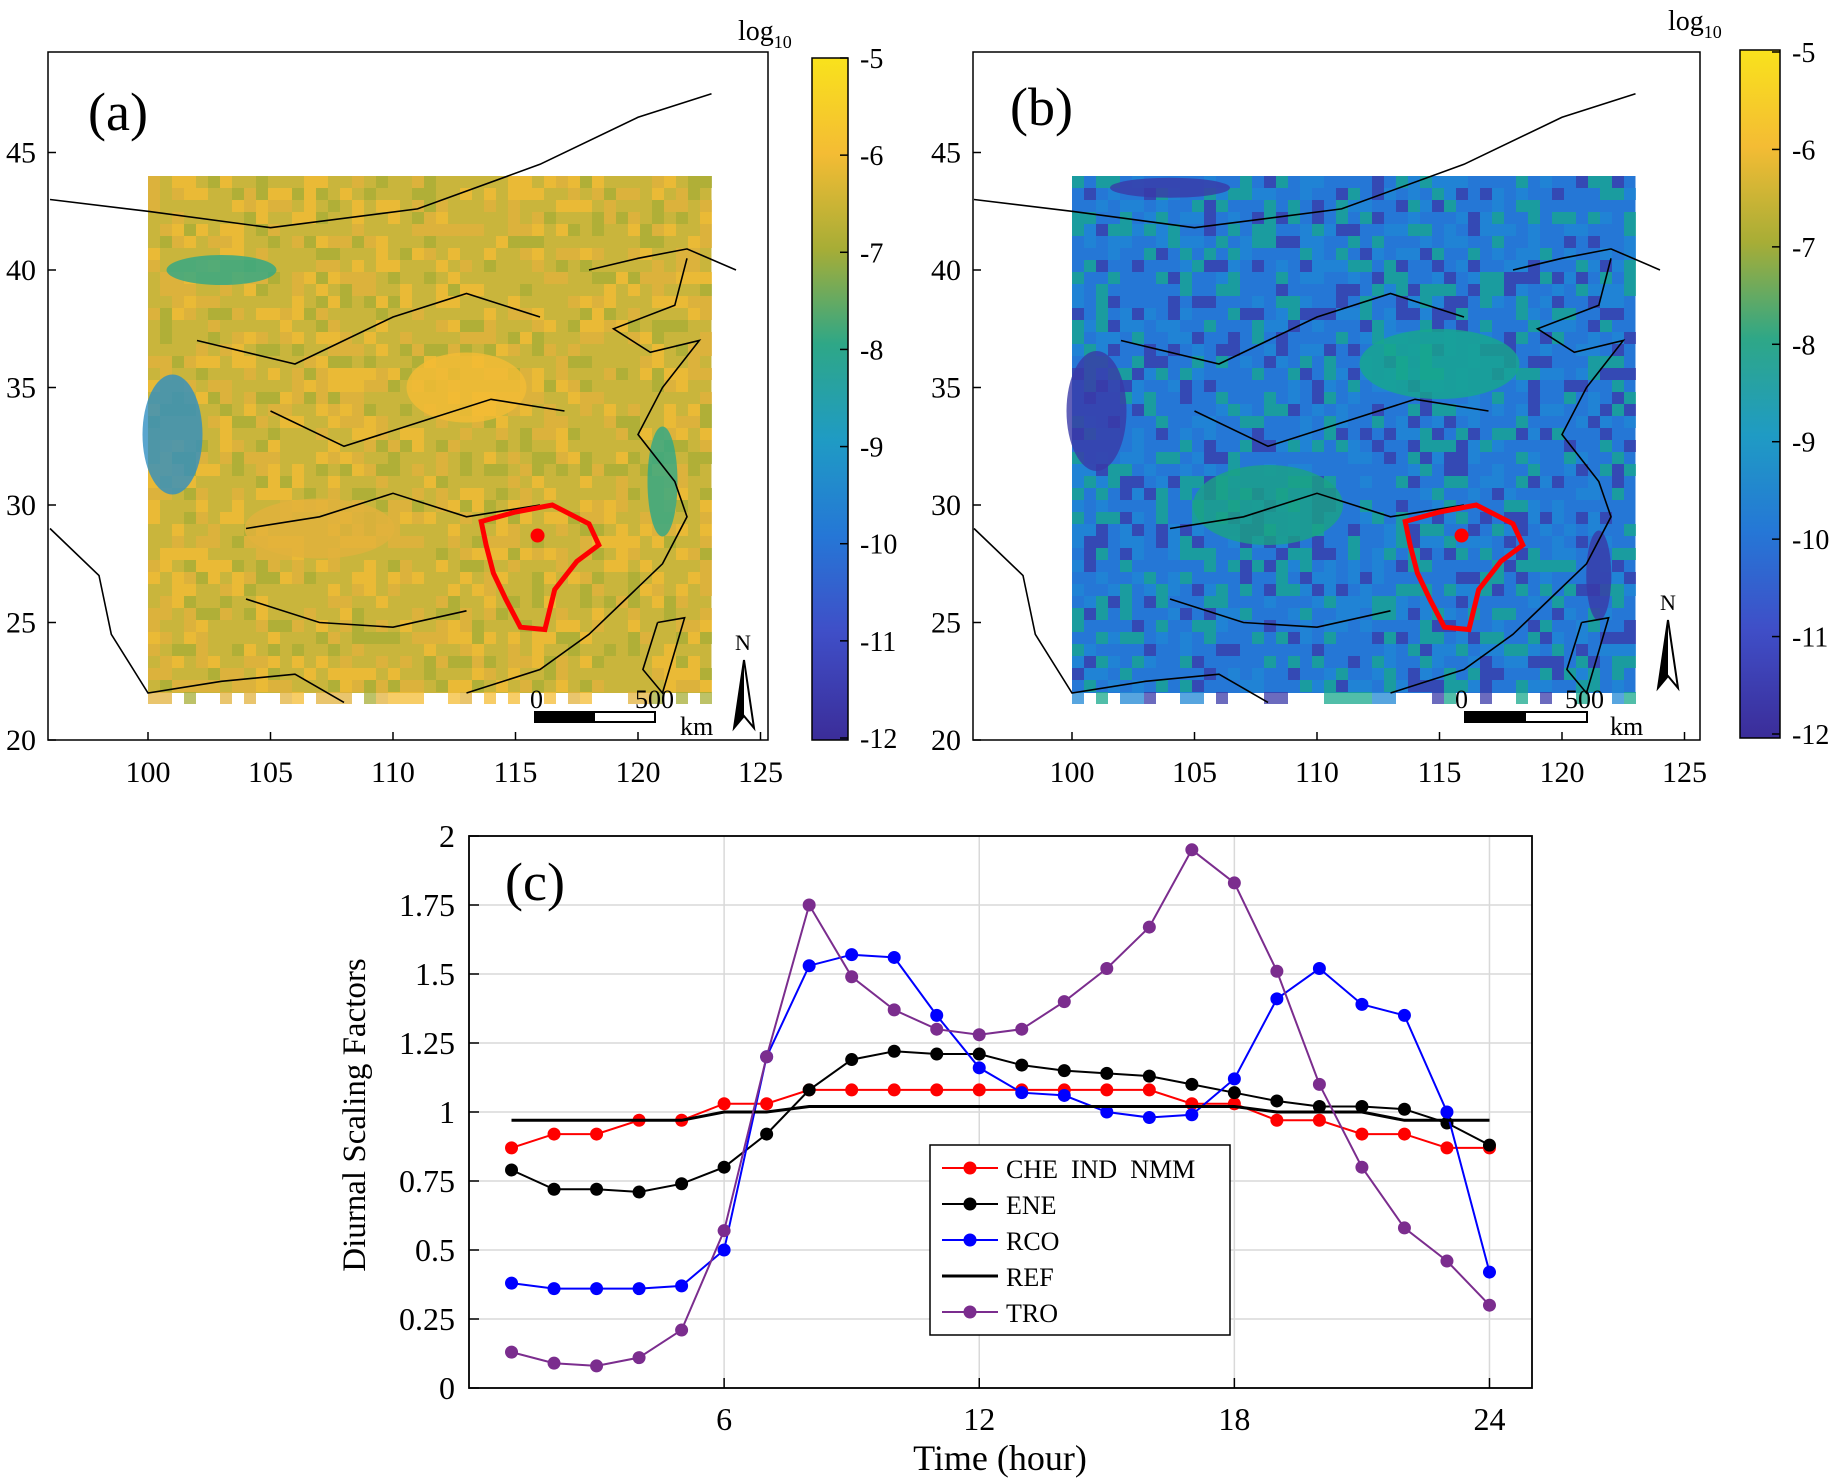 Image resolution: width=1840 pixels, height=1482 pixels. Describe the element at coordinates (878, 739) in the screenshot. I see `colorbar-tick-label: -12` at that location.